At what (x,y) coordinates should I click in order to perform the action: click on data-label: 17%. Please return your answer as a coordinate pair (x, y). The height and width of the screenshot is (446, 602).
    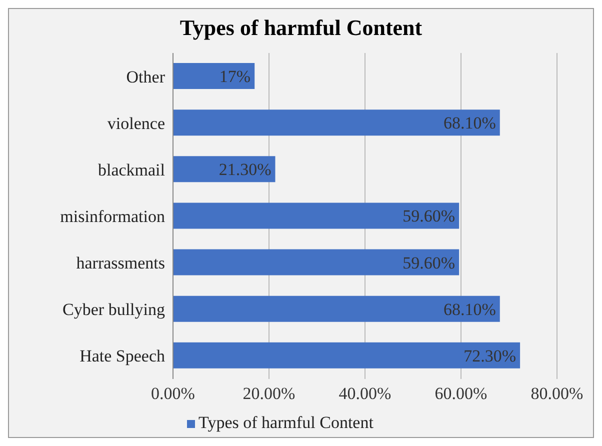
    Looking at the image, I should click on (235, 76).